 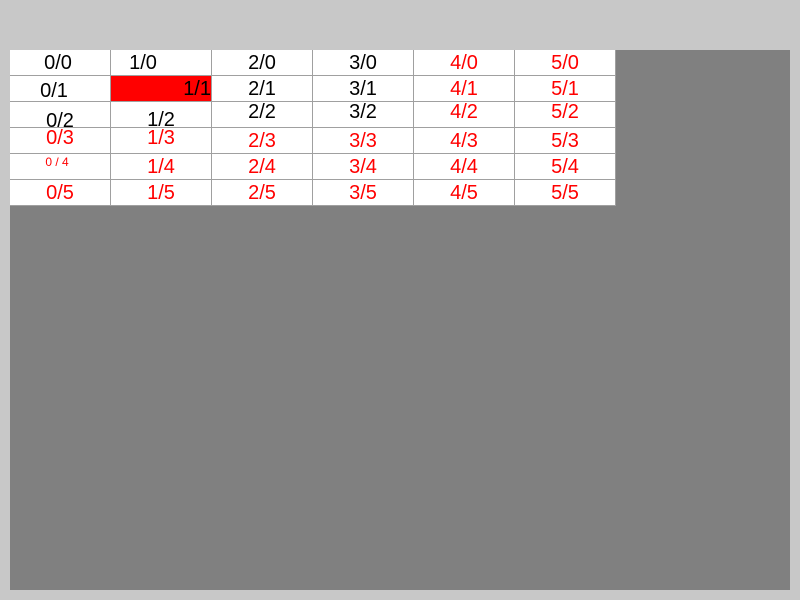 What do you see at coordinates (161, 138) in the screenshot?
I see `grid-cell-label: 1/3` at bounding box center [161, 138].